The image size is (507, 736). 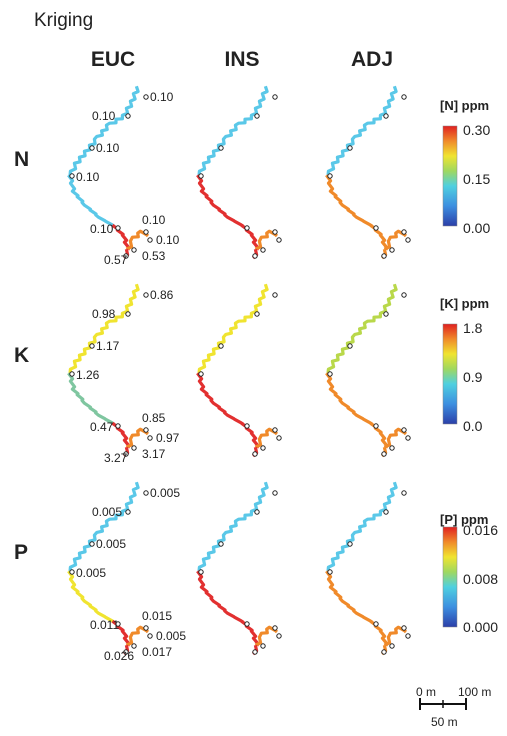 I want to click on value-label-k-8: 3.17, so click(x=154, y=454).